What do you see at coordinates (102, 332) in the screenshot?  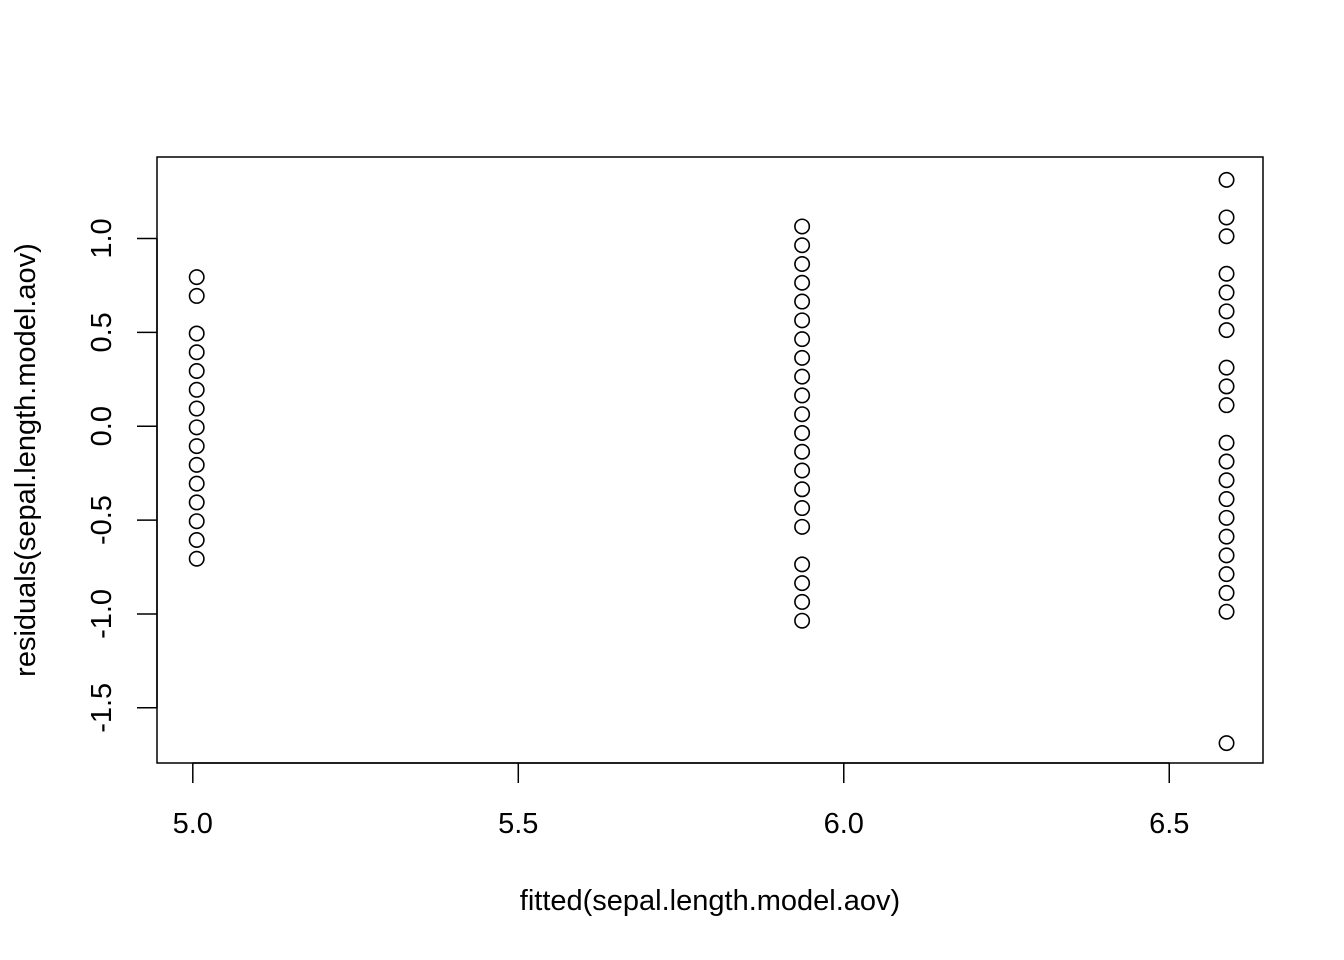 I see `y-tick-label: 0.5` at bounding box center [102, 332].